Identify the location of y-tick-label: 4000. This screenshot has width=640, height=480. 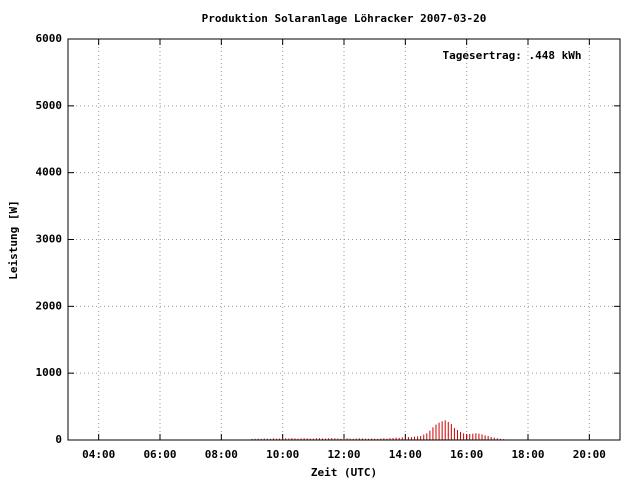
(49, 172).